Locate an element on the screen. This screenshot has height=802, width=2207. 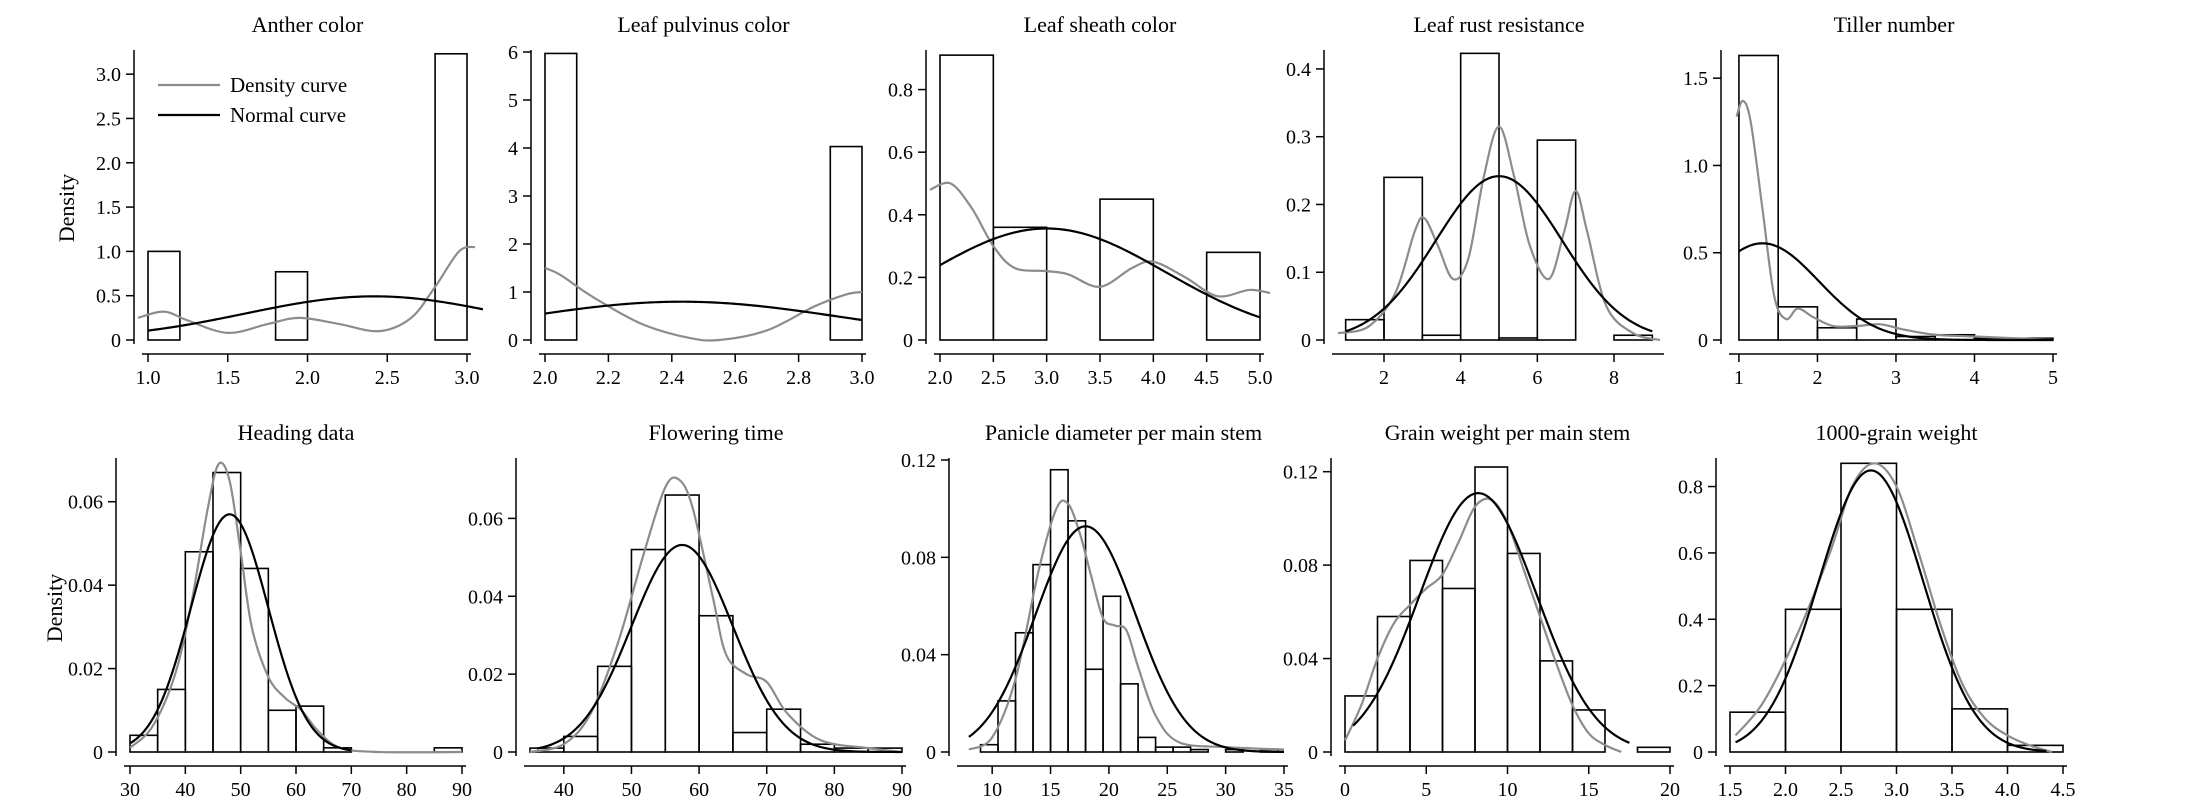
y-tick-label: 0.6 is located at coordinates (900, 153).